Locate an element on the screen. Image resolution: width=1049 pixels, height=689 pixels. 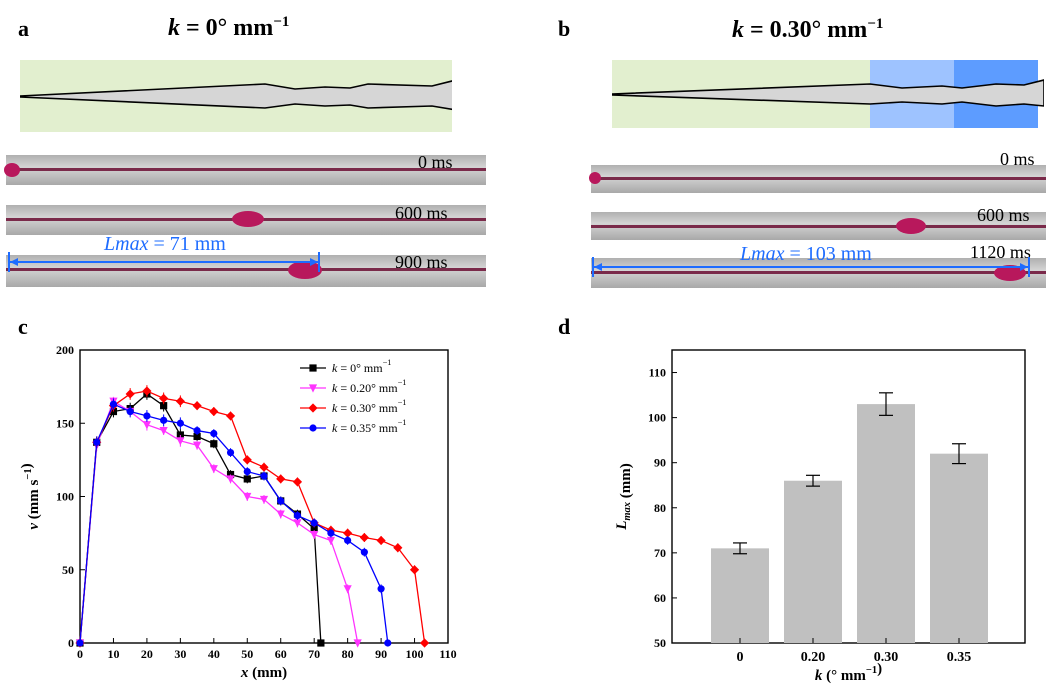
panel-a-title: k = 0° mm−1 is located at coordinates (228, 28).